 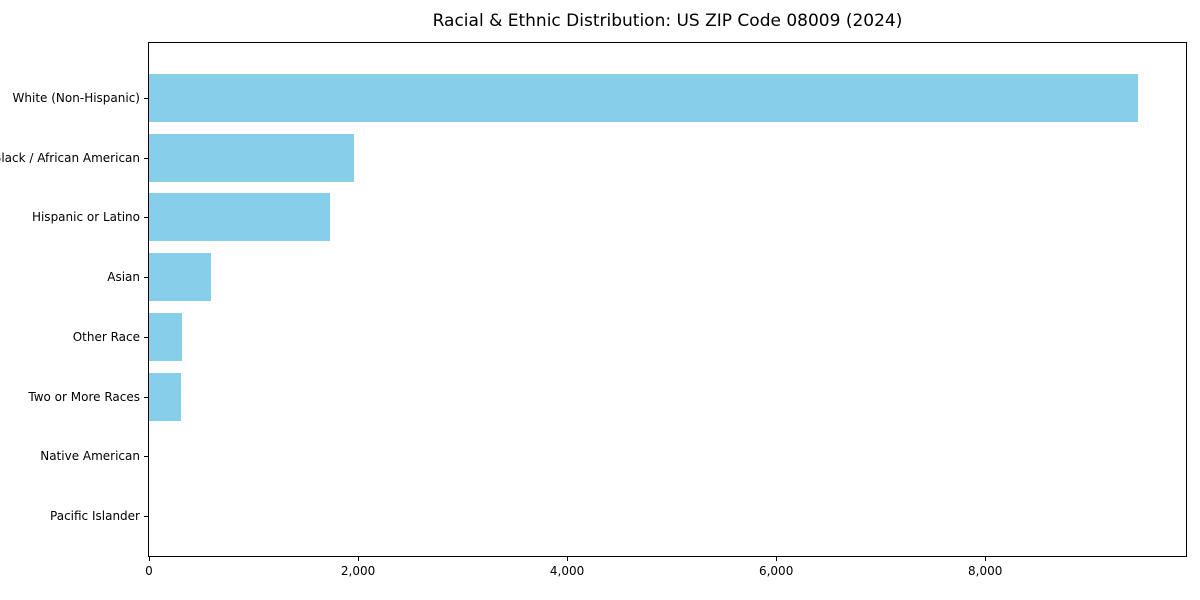 I want to click on bar-other-race, so click(x=165, y=336).